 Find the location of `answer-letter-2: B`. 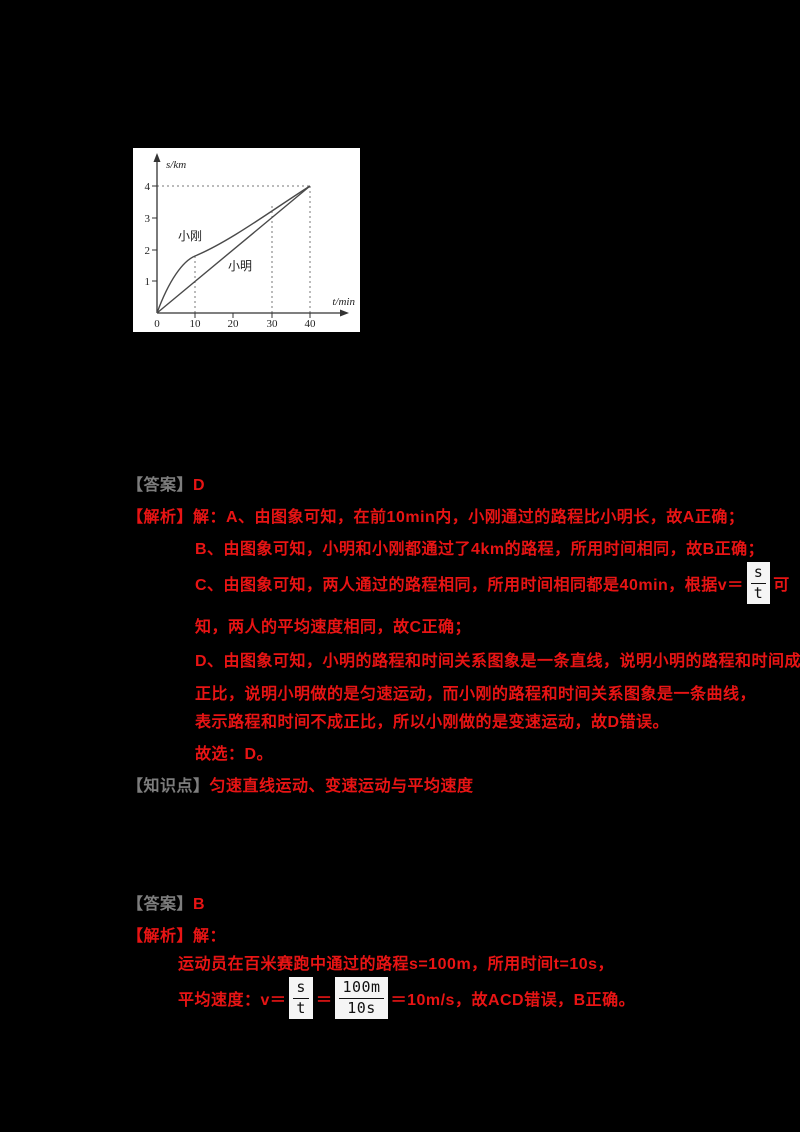

answer-letter-2: B is located at coordinates (199, 904).